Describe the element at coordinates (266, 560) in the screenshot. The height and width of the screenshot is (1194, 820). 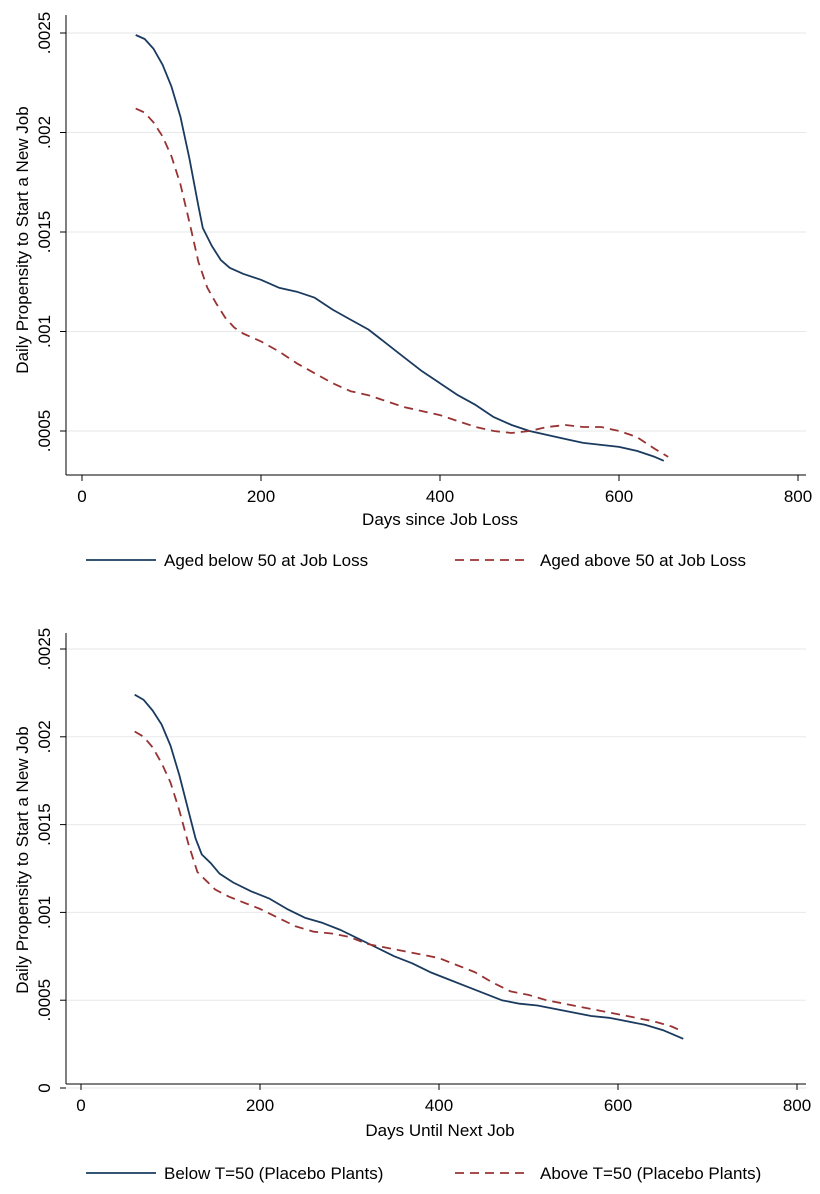
I see `legend-label-1: Aged below 50 at Job Loss` at that location.